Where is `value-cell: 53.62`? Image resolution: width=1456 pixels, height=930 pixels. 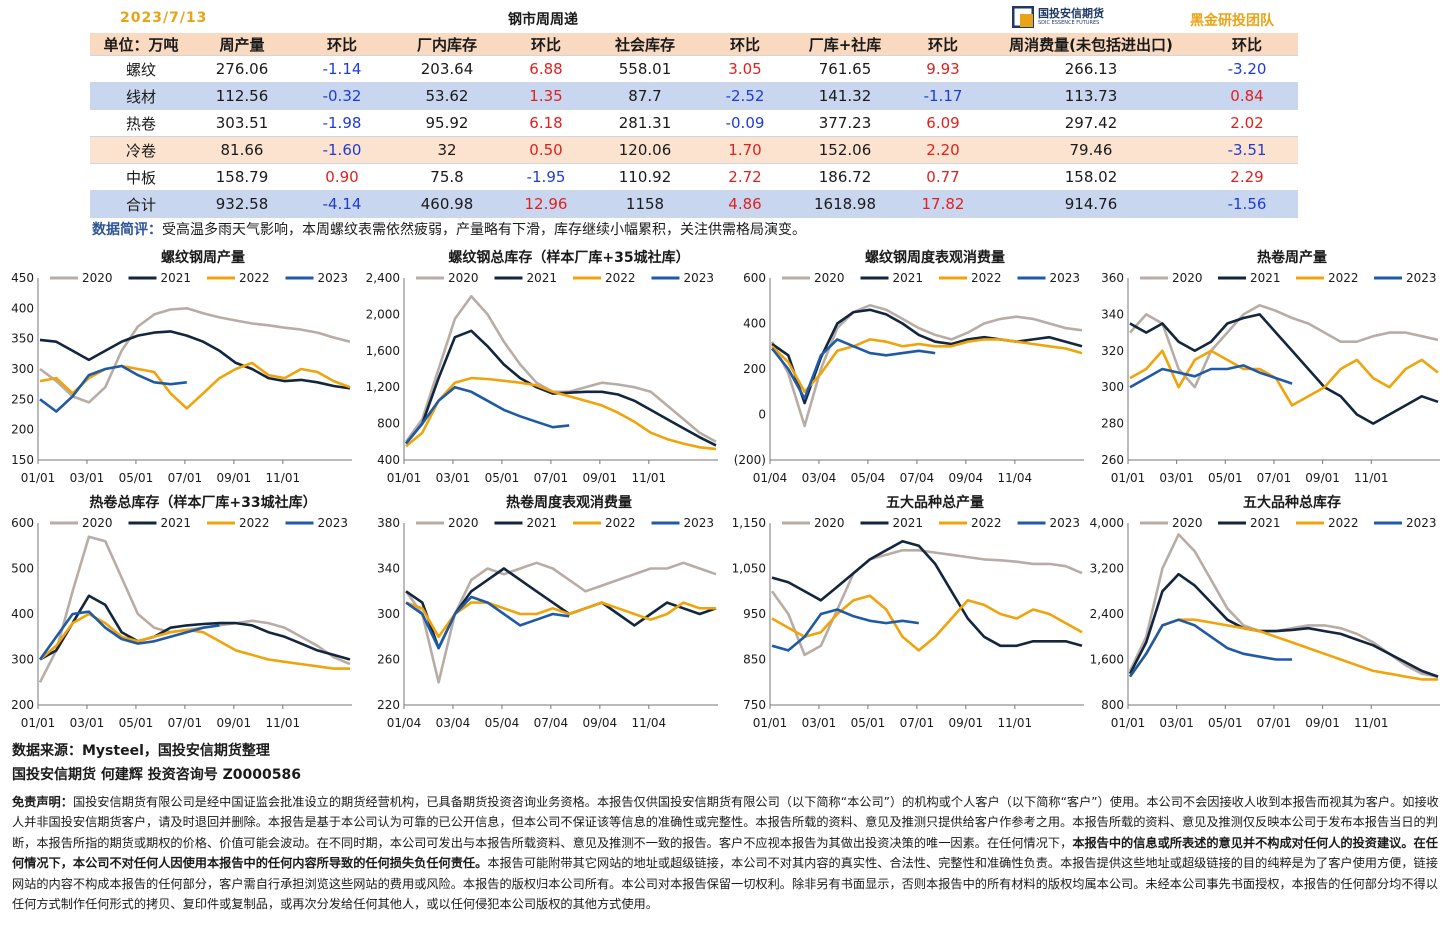
value-cell: 53.62 is located at coordinates (447, 96).